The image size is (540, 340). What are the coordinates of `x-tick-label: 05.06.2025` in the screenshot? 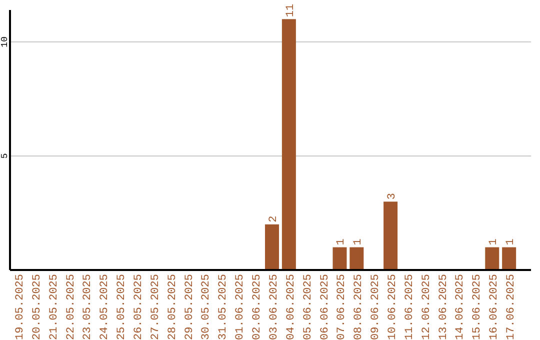 It's located at (308, 307).